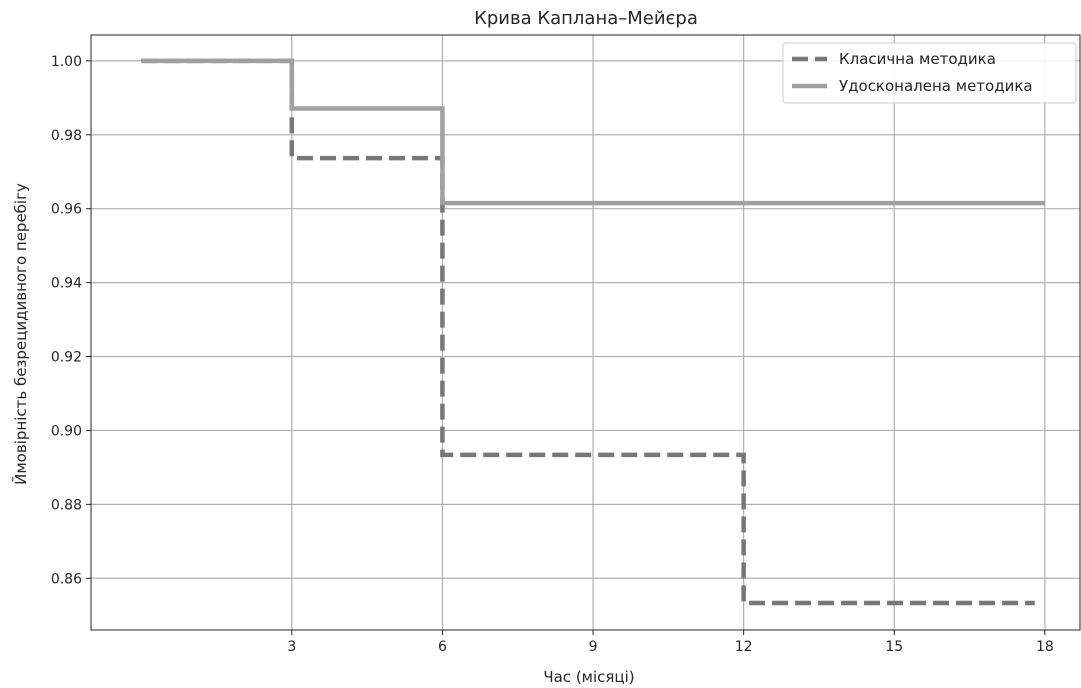  Describe the element at coordinates (291, 647) in the screenshot. I see `x-tick-label: 3` at that location.